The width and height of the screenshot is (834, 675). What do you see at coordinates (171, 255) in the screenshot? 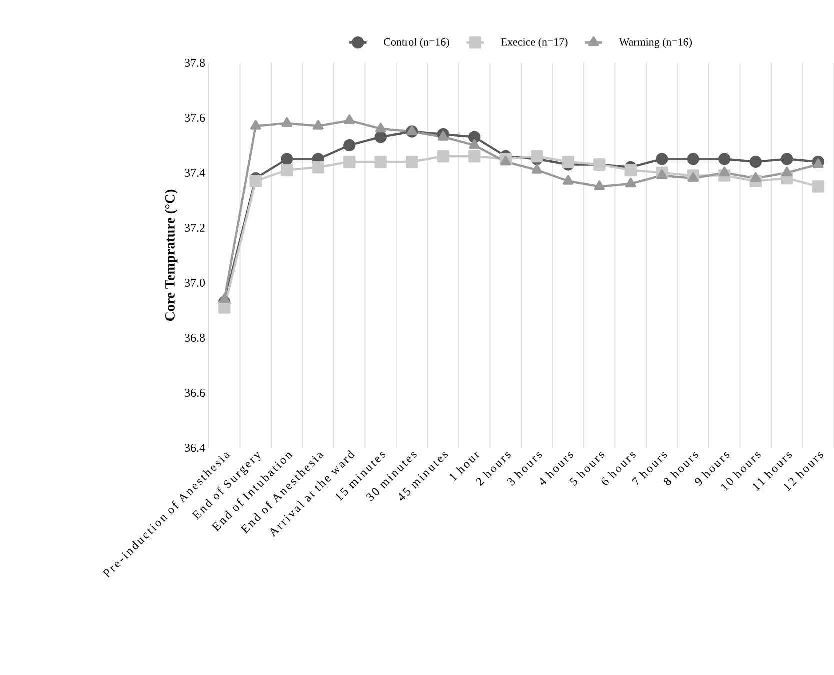
I see `y-axis-title: Core Temprature (°C)` at bounding box center [171, 255].